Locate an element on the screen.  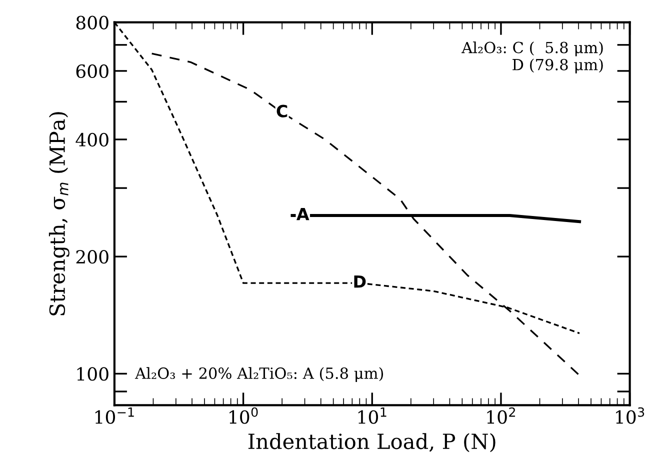
y-tick-label: 400 is located at coordinates (92, 139).